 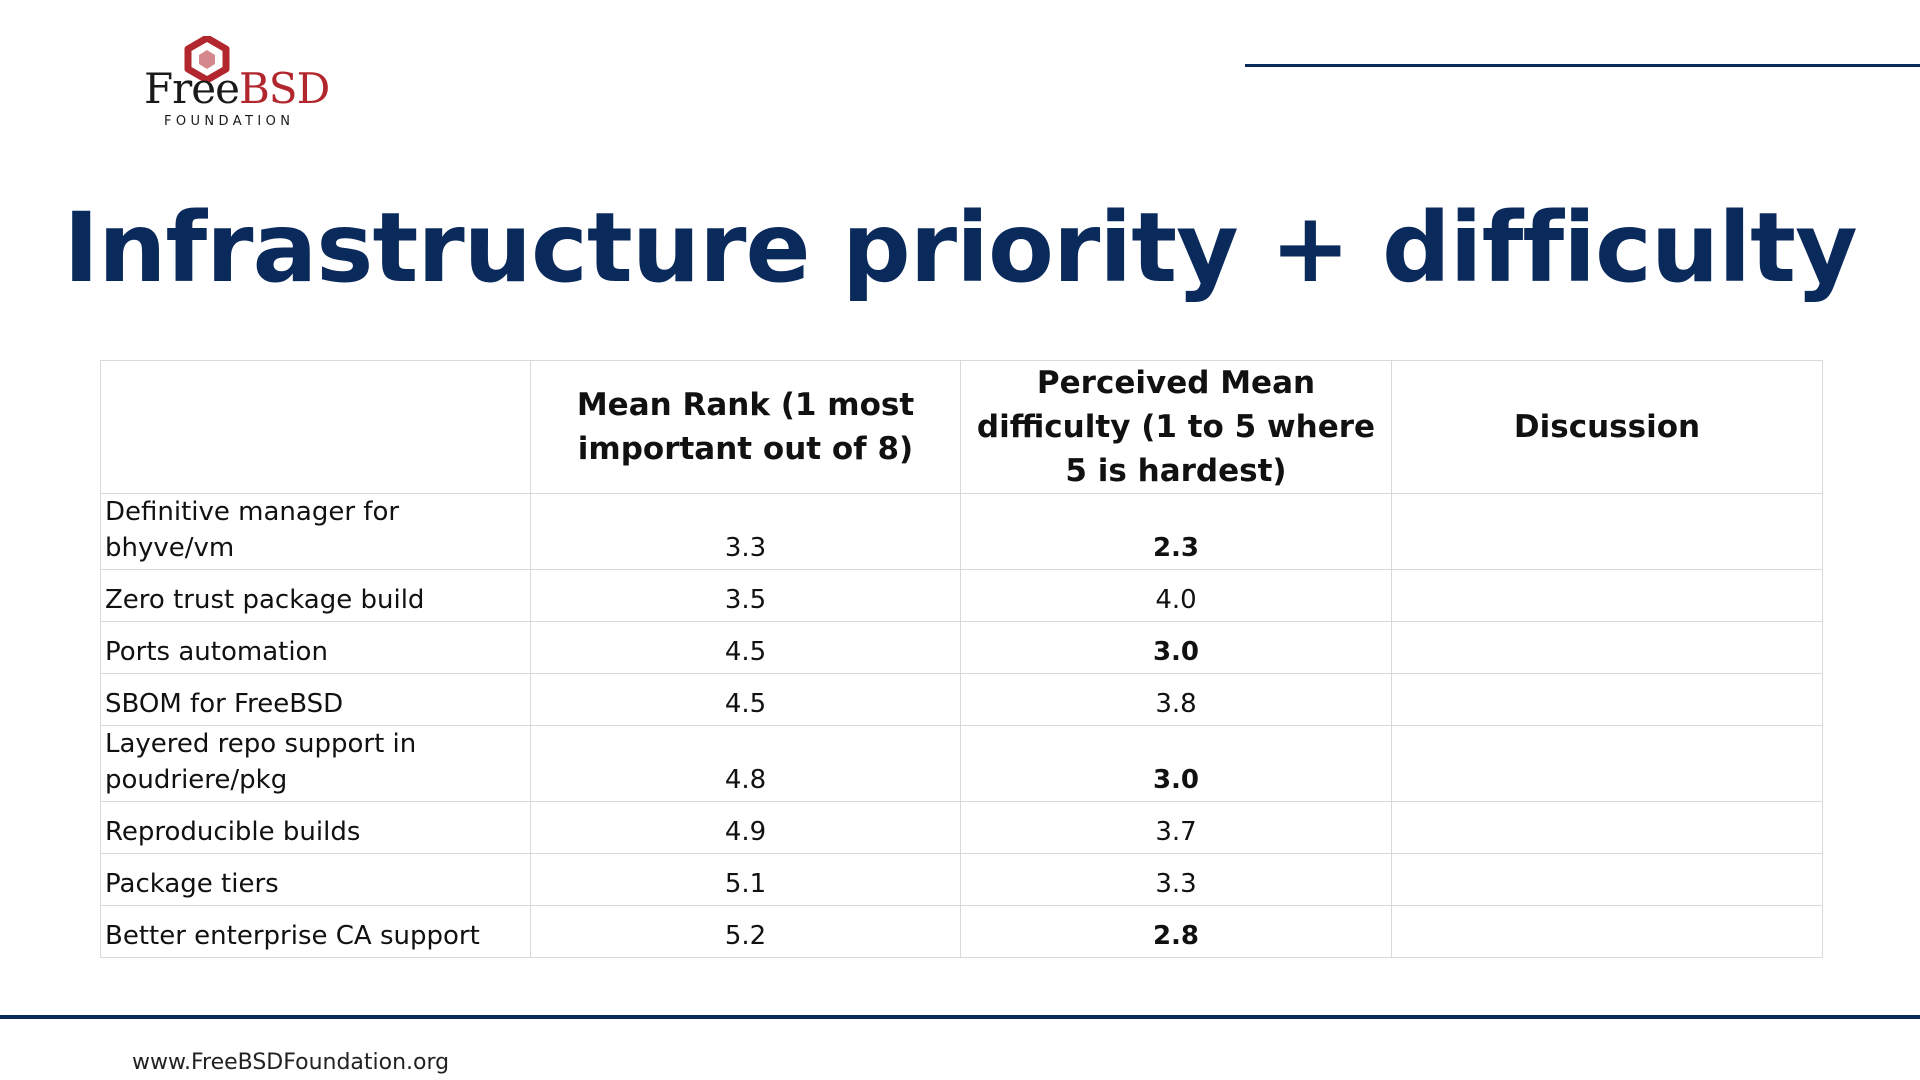 What do you see at coordinates (315, 879) in the screenshot?
I see `row-item: Package tiers` at bounding box center [315, 879].